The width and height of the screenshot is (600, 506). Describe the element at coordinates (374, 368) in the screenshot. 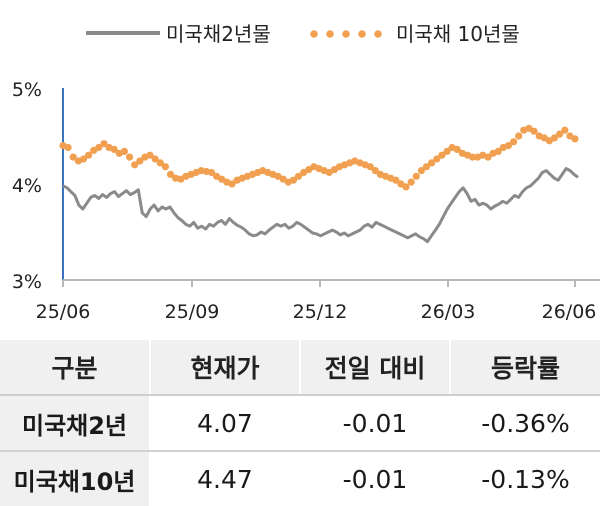

I see `table-header-cell: 전일 대비` at that location.